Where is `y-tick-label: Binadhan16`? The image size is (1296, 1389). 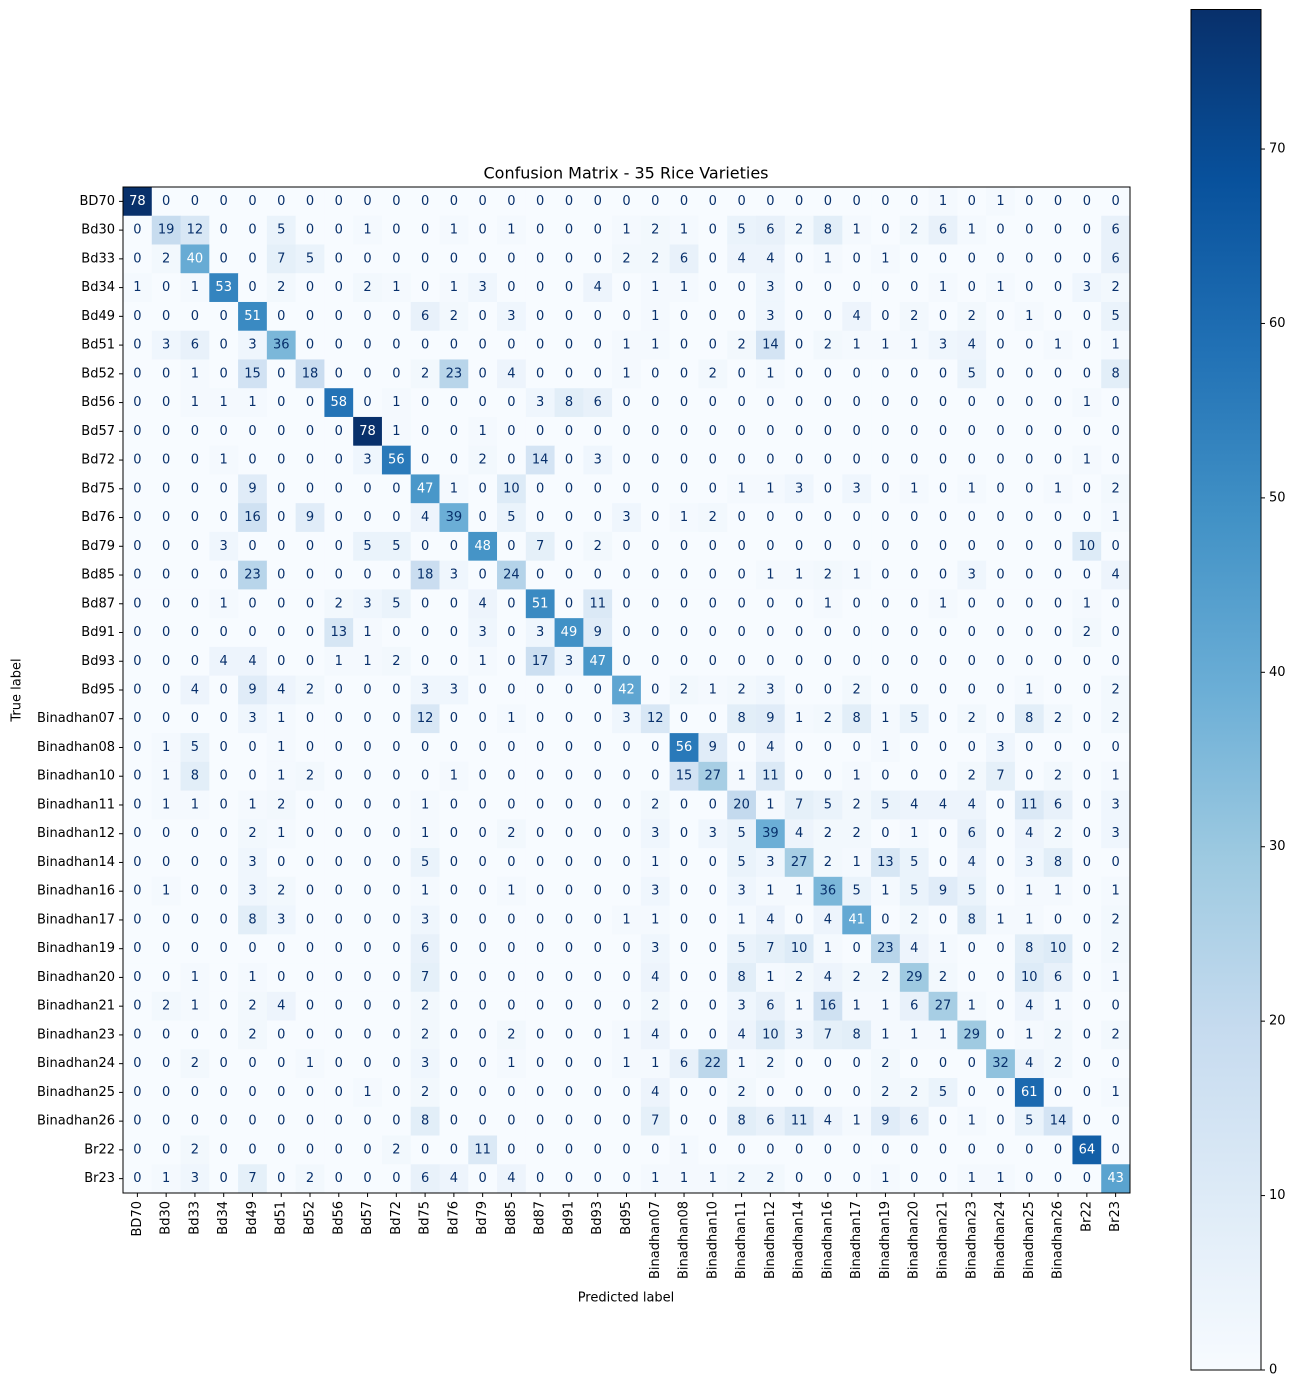
y-tick-label: Binadhan16 is located at coordinates (76, 891).